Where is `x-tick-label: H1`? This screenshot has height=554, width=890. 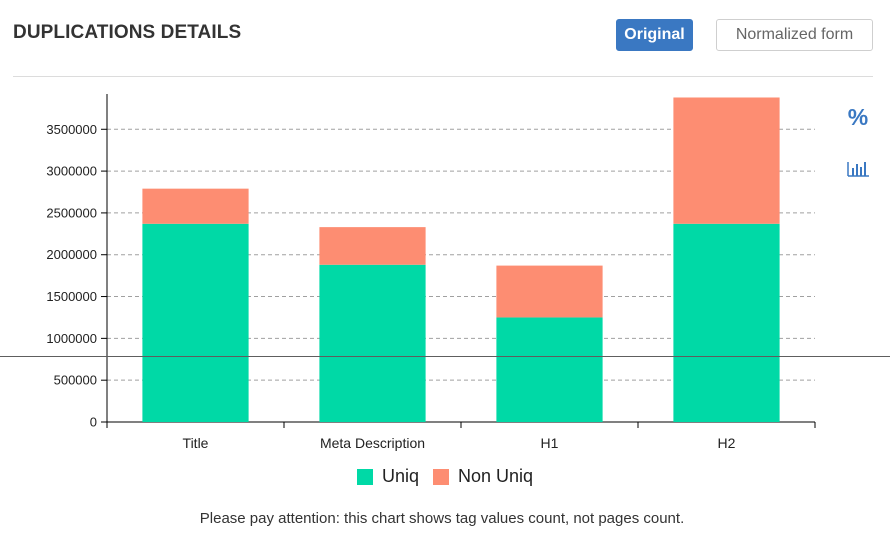
x-tick-label: H1 is located at coordinates (550, 443).